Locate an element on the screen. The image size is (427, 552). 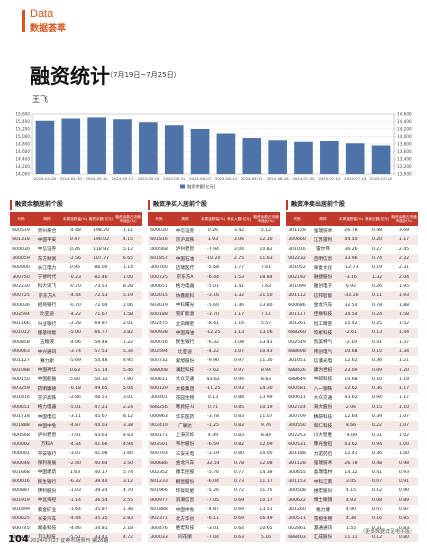
table-cell: 药明康德 is located at coordinates (47, 389).